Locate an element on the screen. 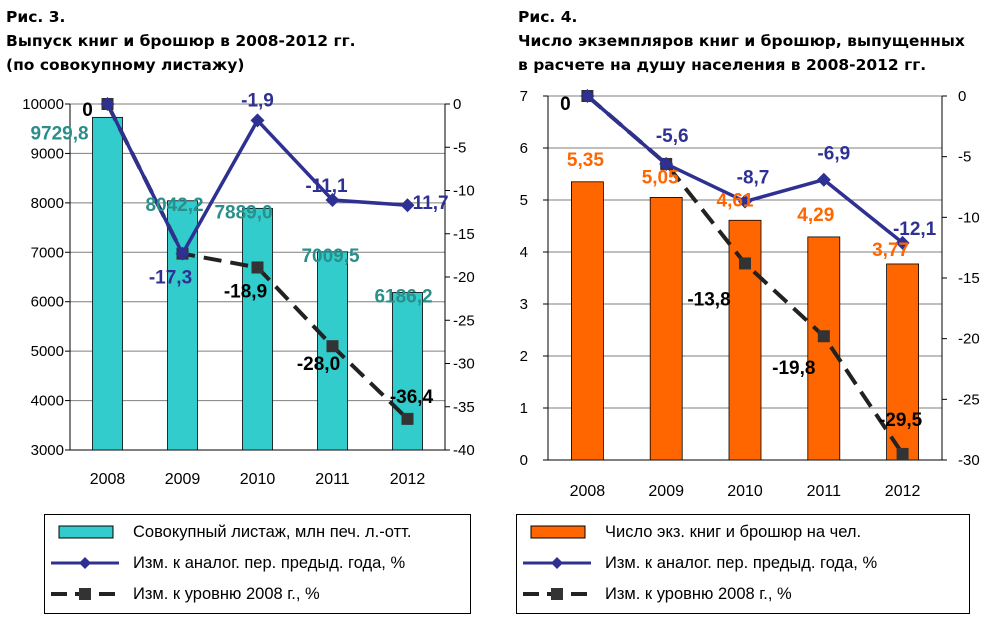  chart3-right-tick-label: -30 is located at coordinates (464, 364).